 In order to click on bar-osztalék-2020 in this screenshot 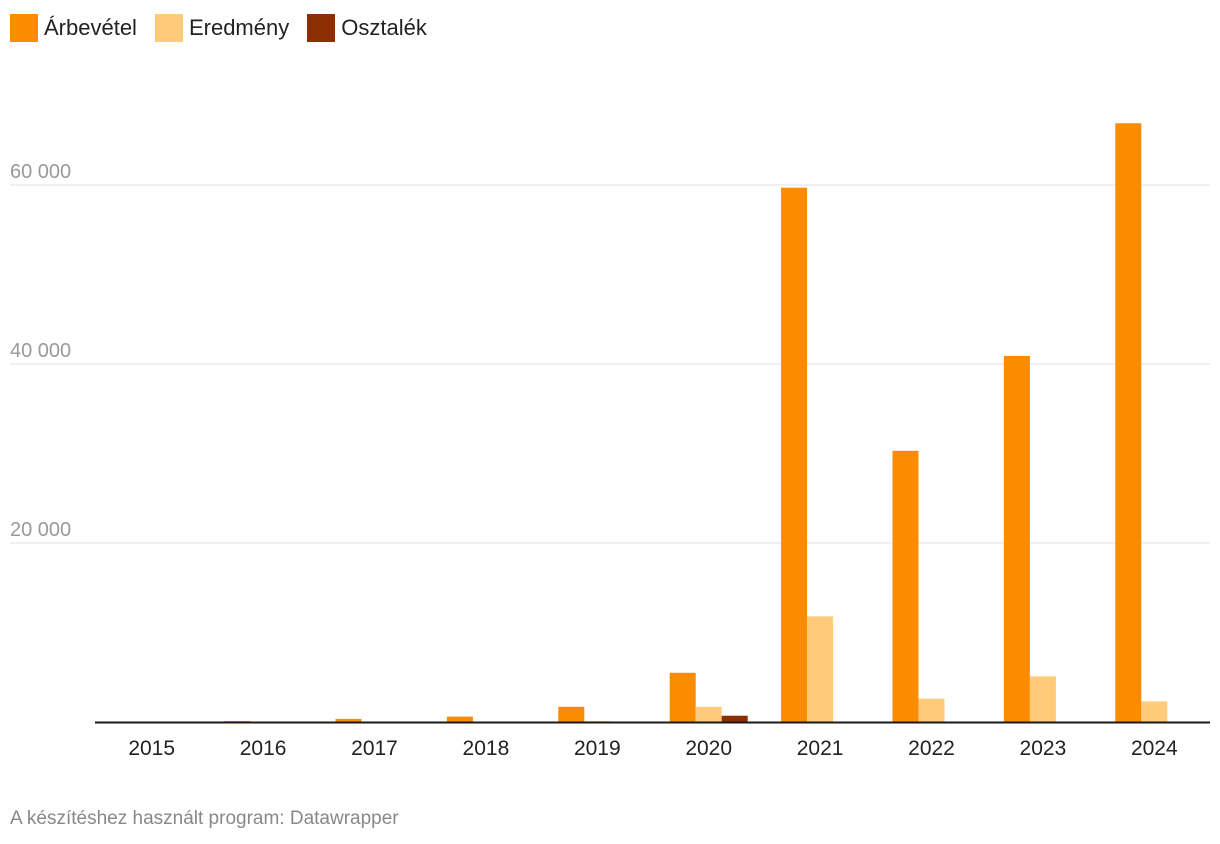, I will do `click(734, 718)`.